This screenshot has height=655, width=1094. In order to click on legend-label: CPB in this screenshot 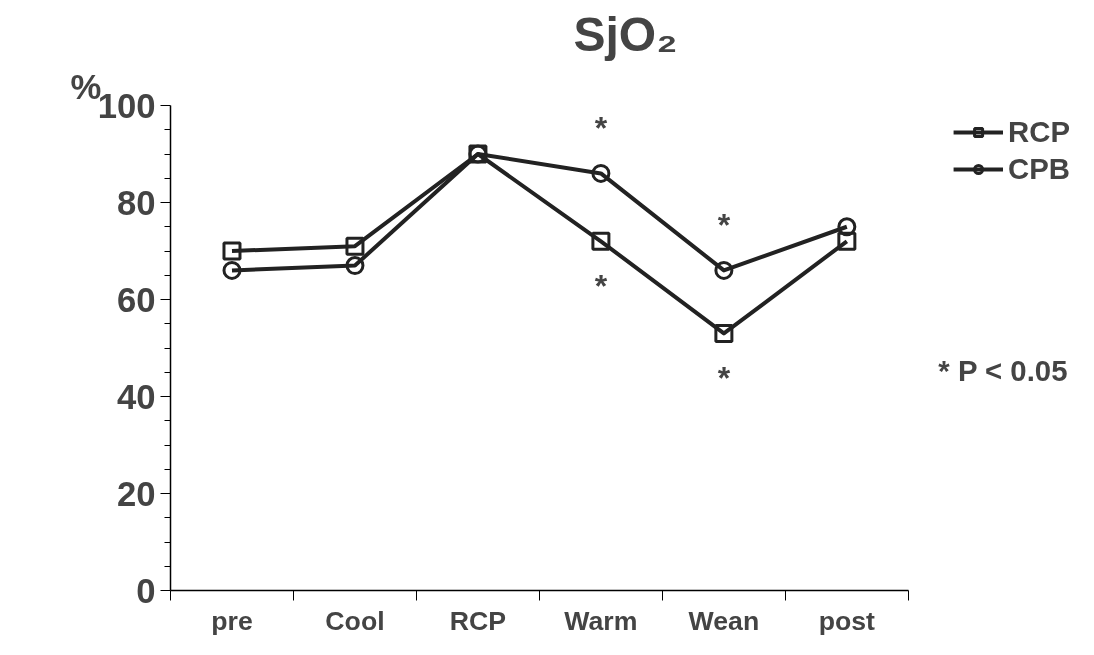, I will do `click(1039, 169)`.